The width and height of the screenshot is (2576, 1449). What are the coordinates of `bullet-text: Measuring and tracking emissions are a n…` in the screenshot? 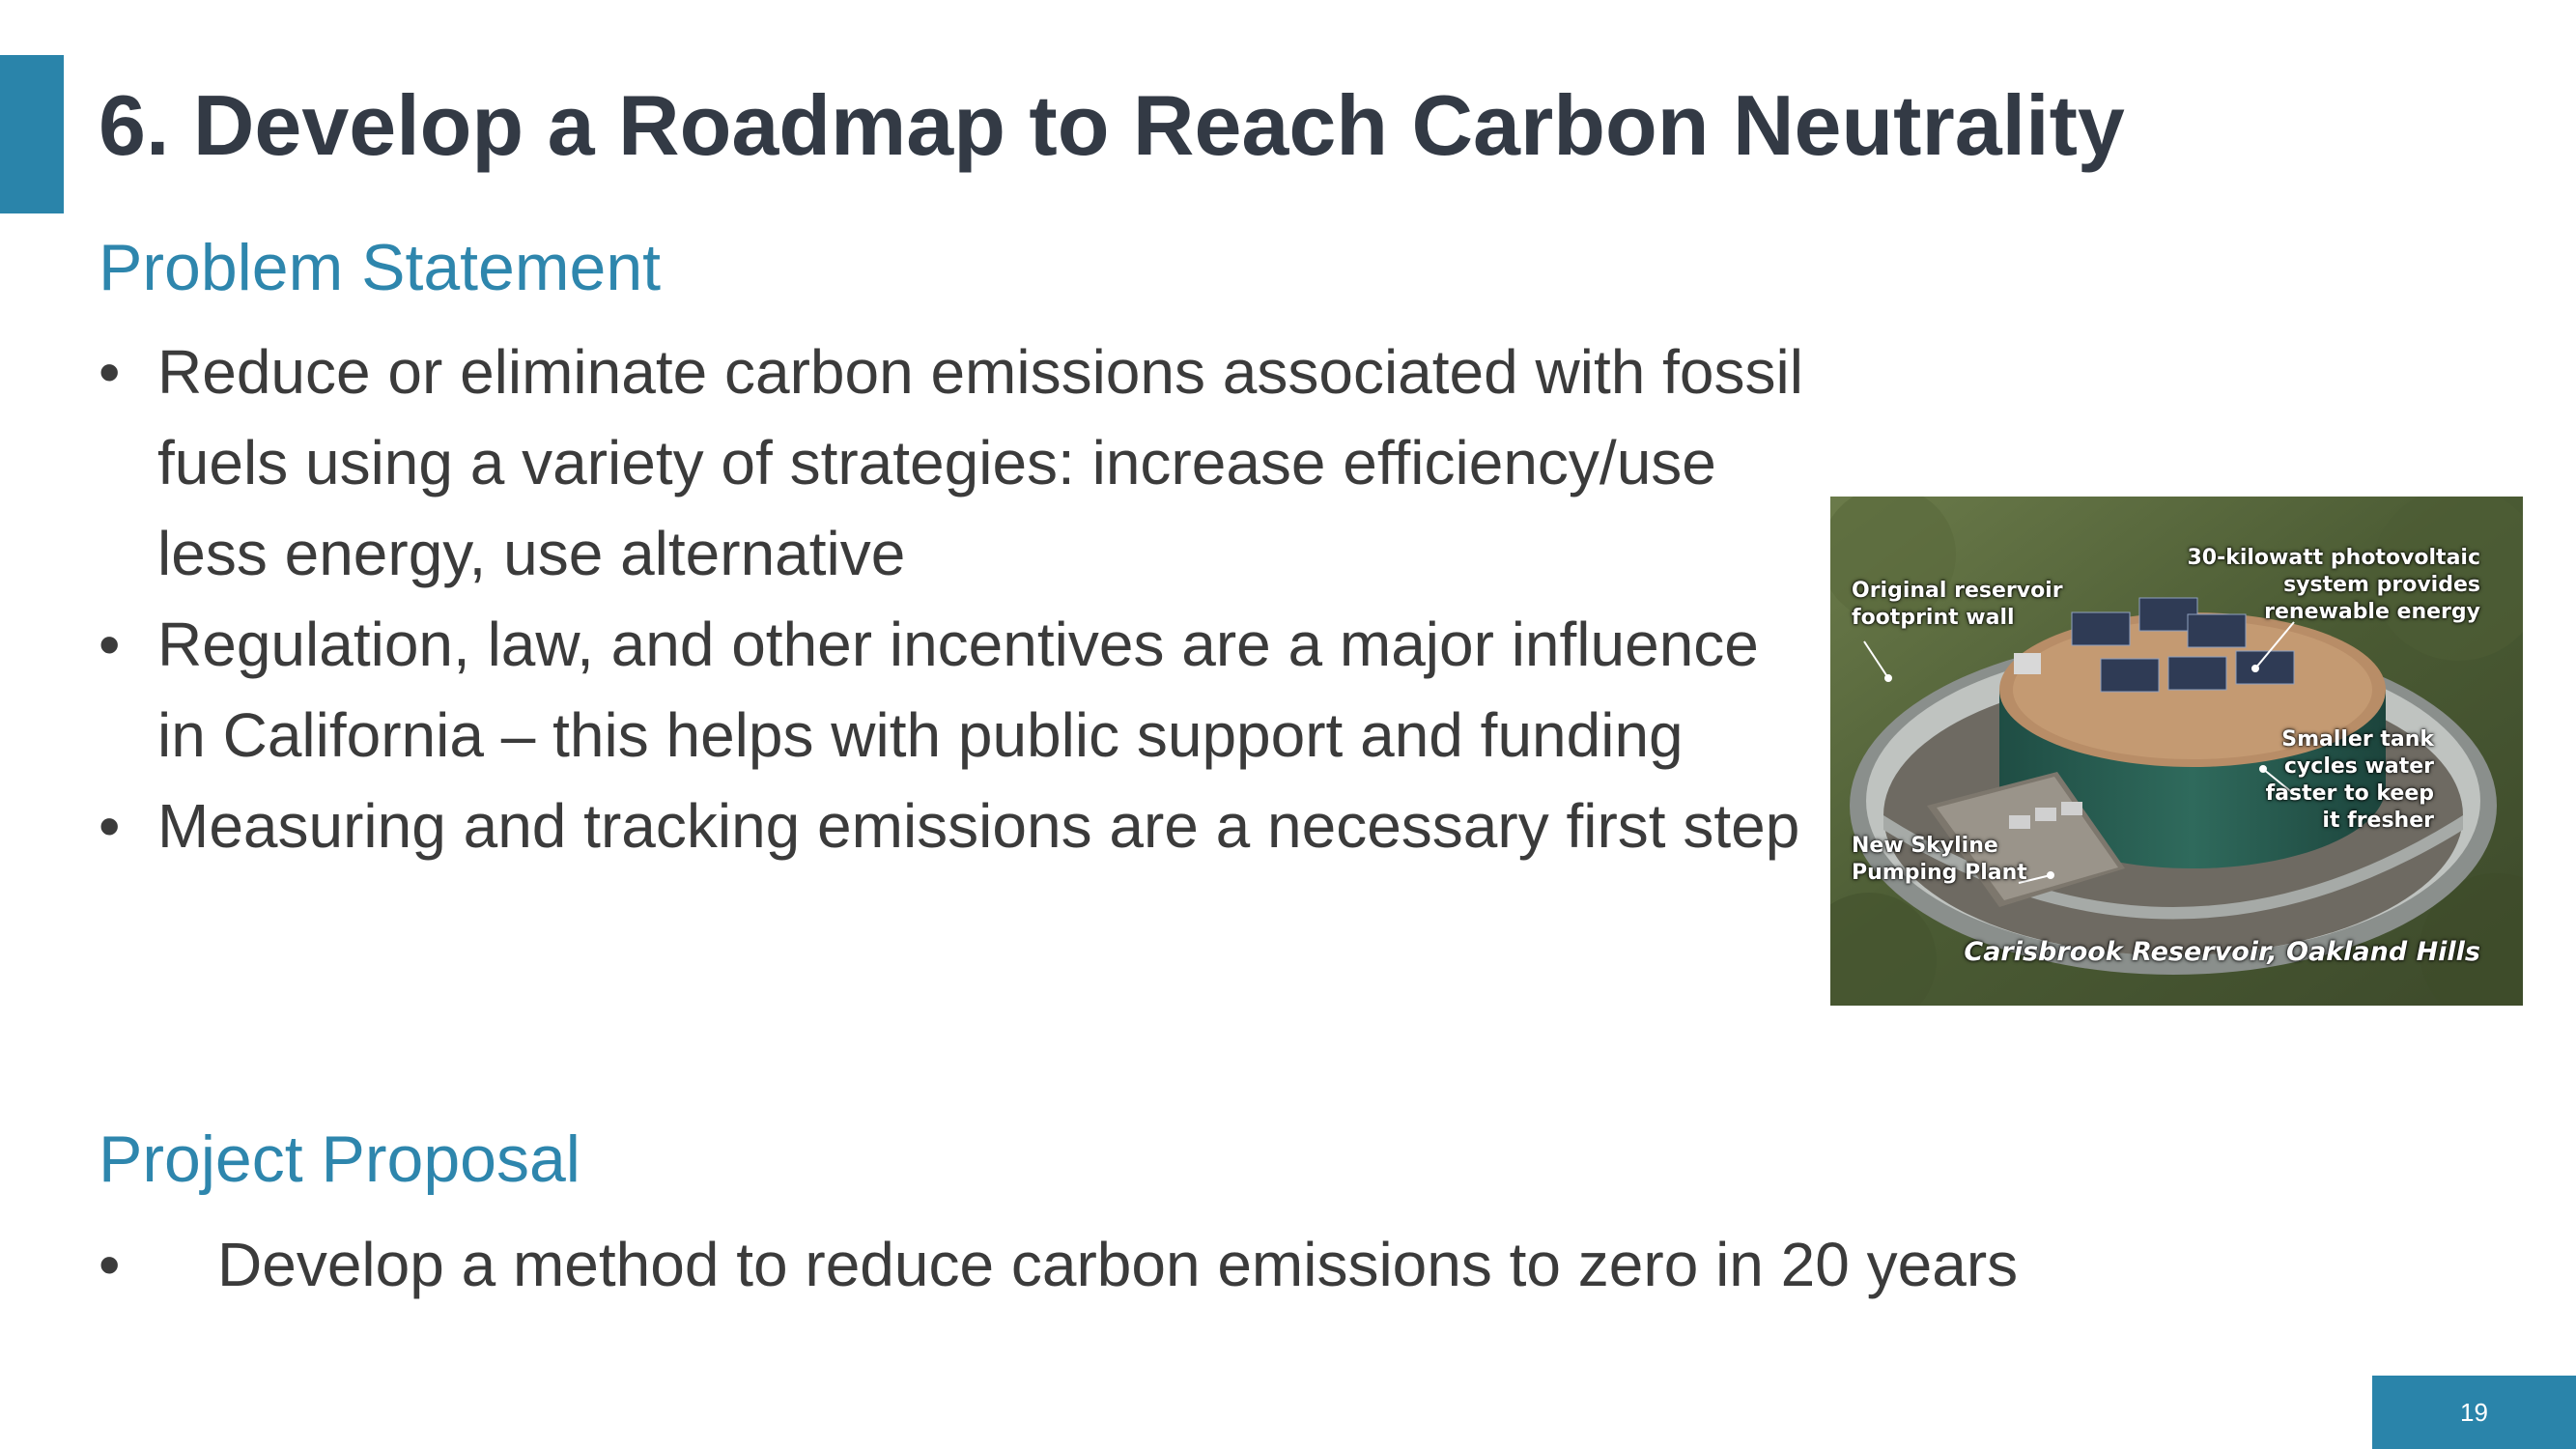 It's located at (978, 826).